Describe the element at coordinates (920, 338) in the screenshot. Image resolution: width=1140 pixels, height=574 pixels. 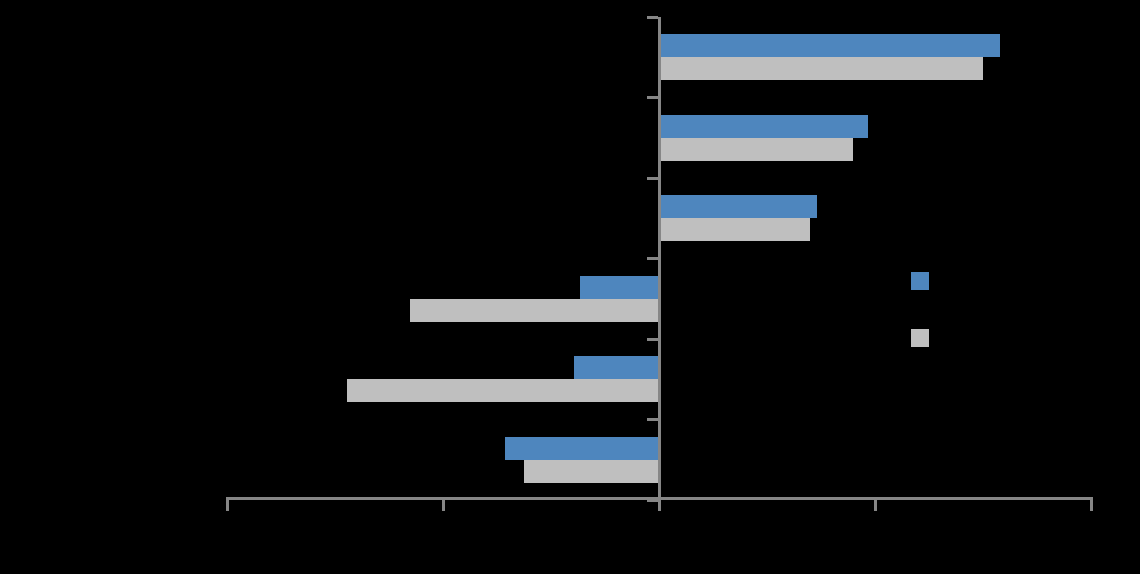
I see `legend-swatch-series-gray` at that location.